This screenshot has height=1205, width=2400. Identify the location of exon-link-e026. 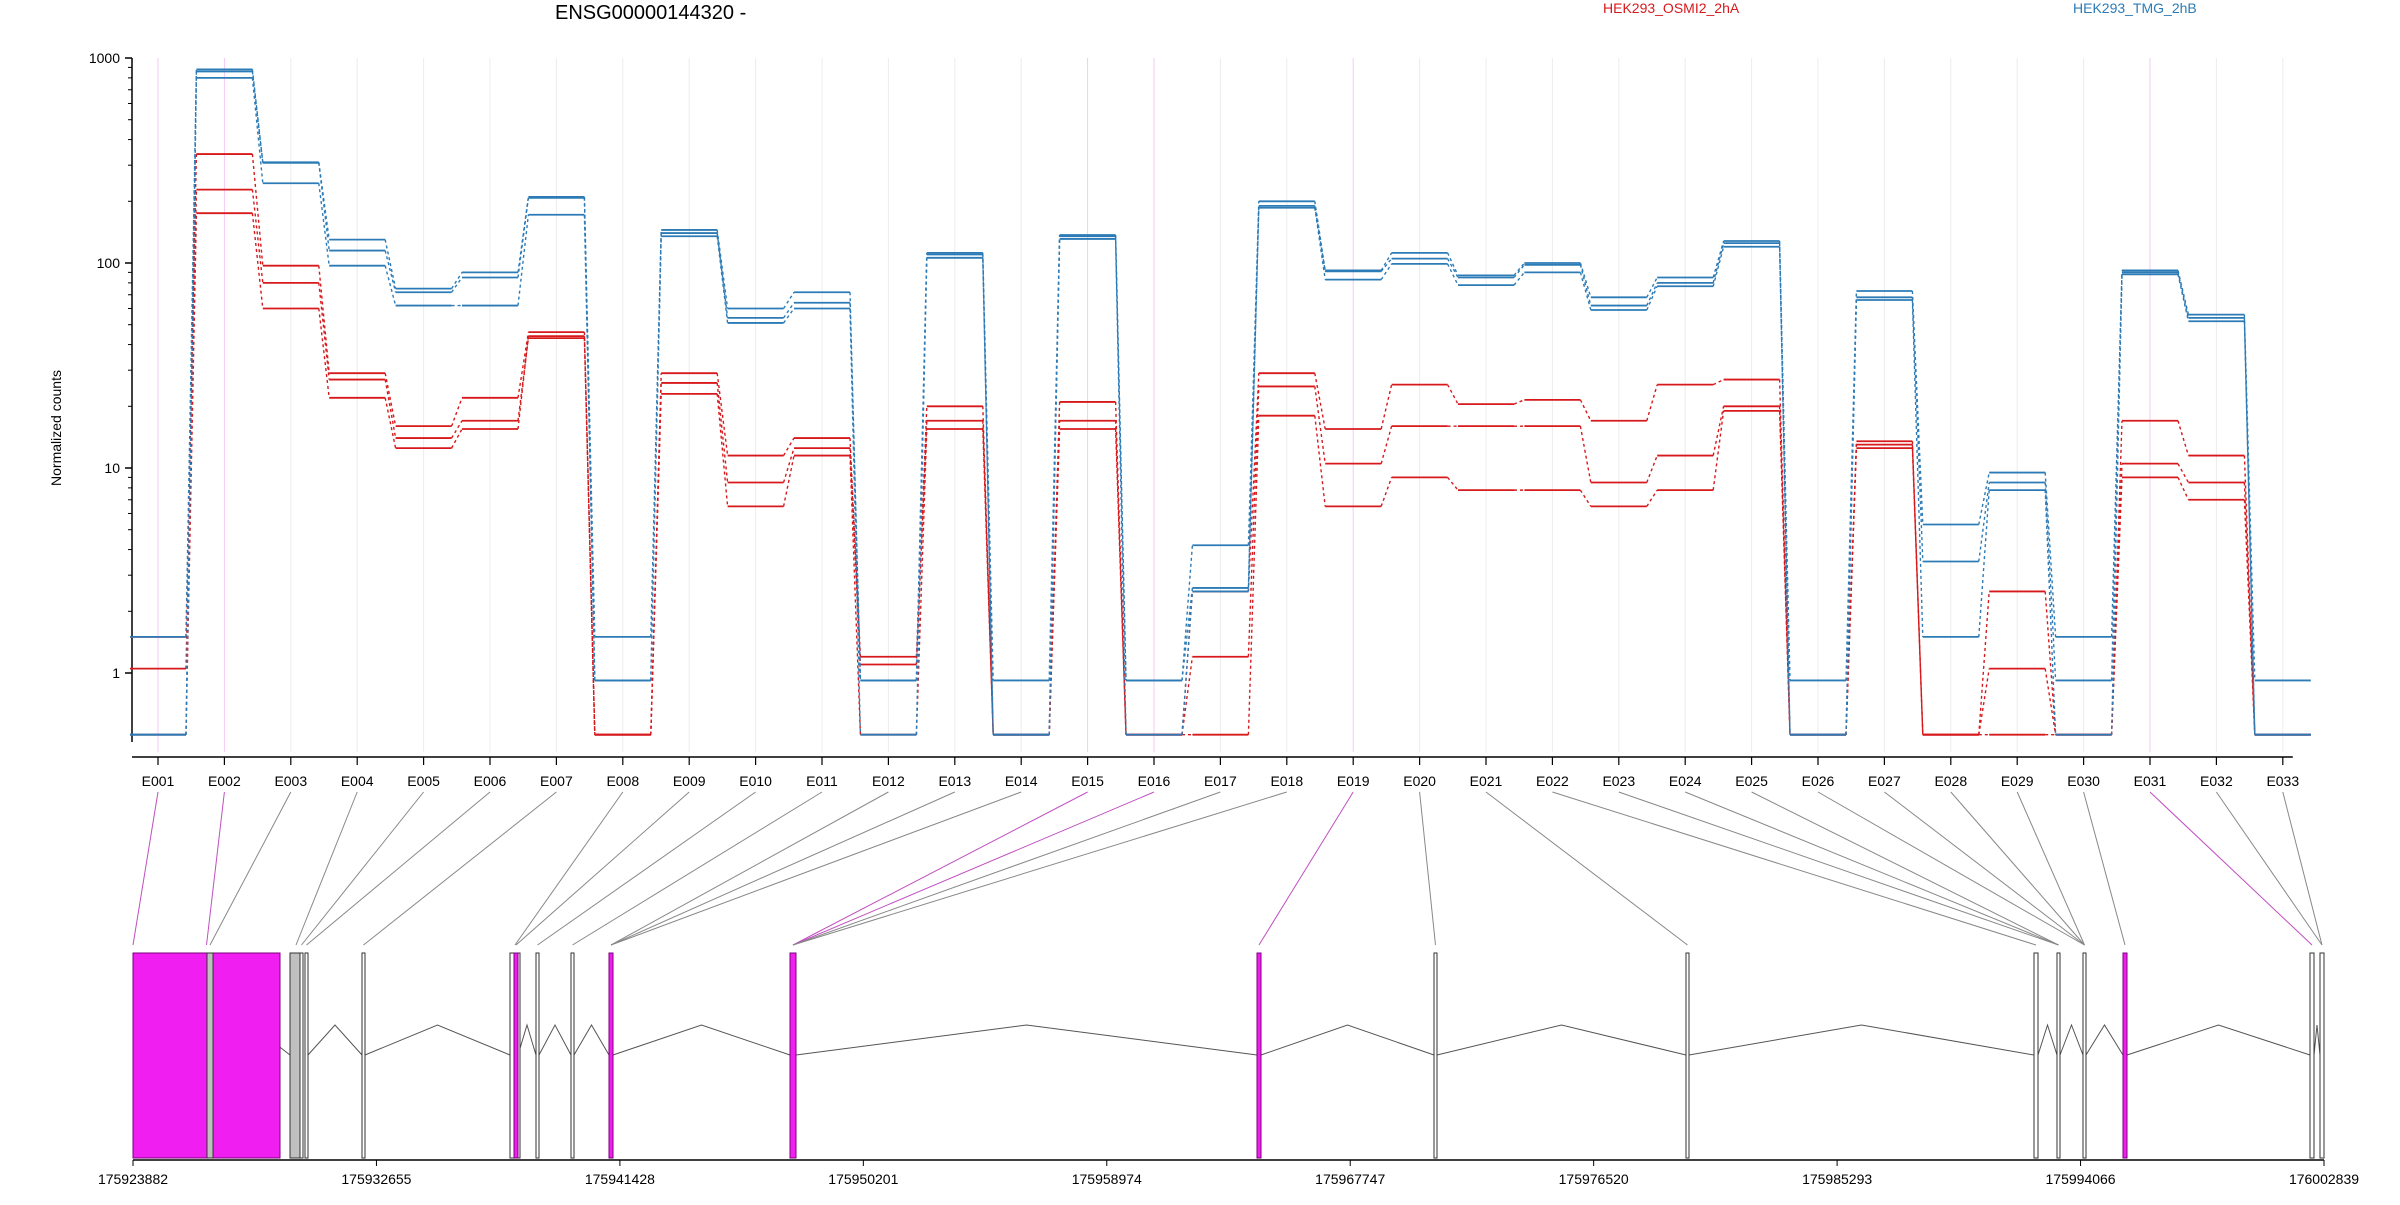
(1951, 868).